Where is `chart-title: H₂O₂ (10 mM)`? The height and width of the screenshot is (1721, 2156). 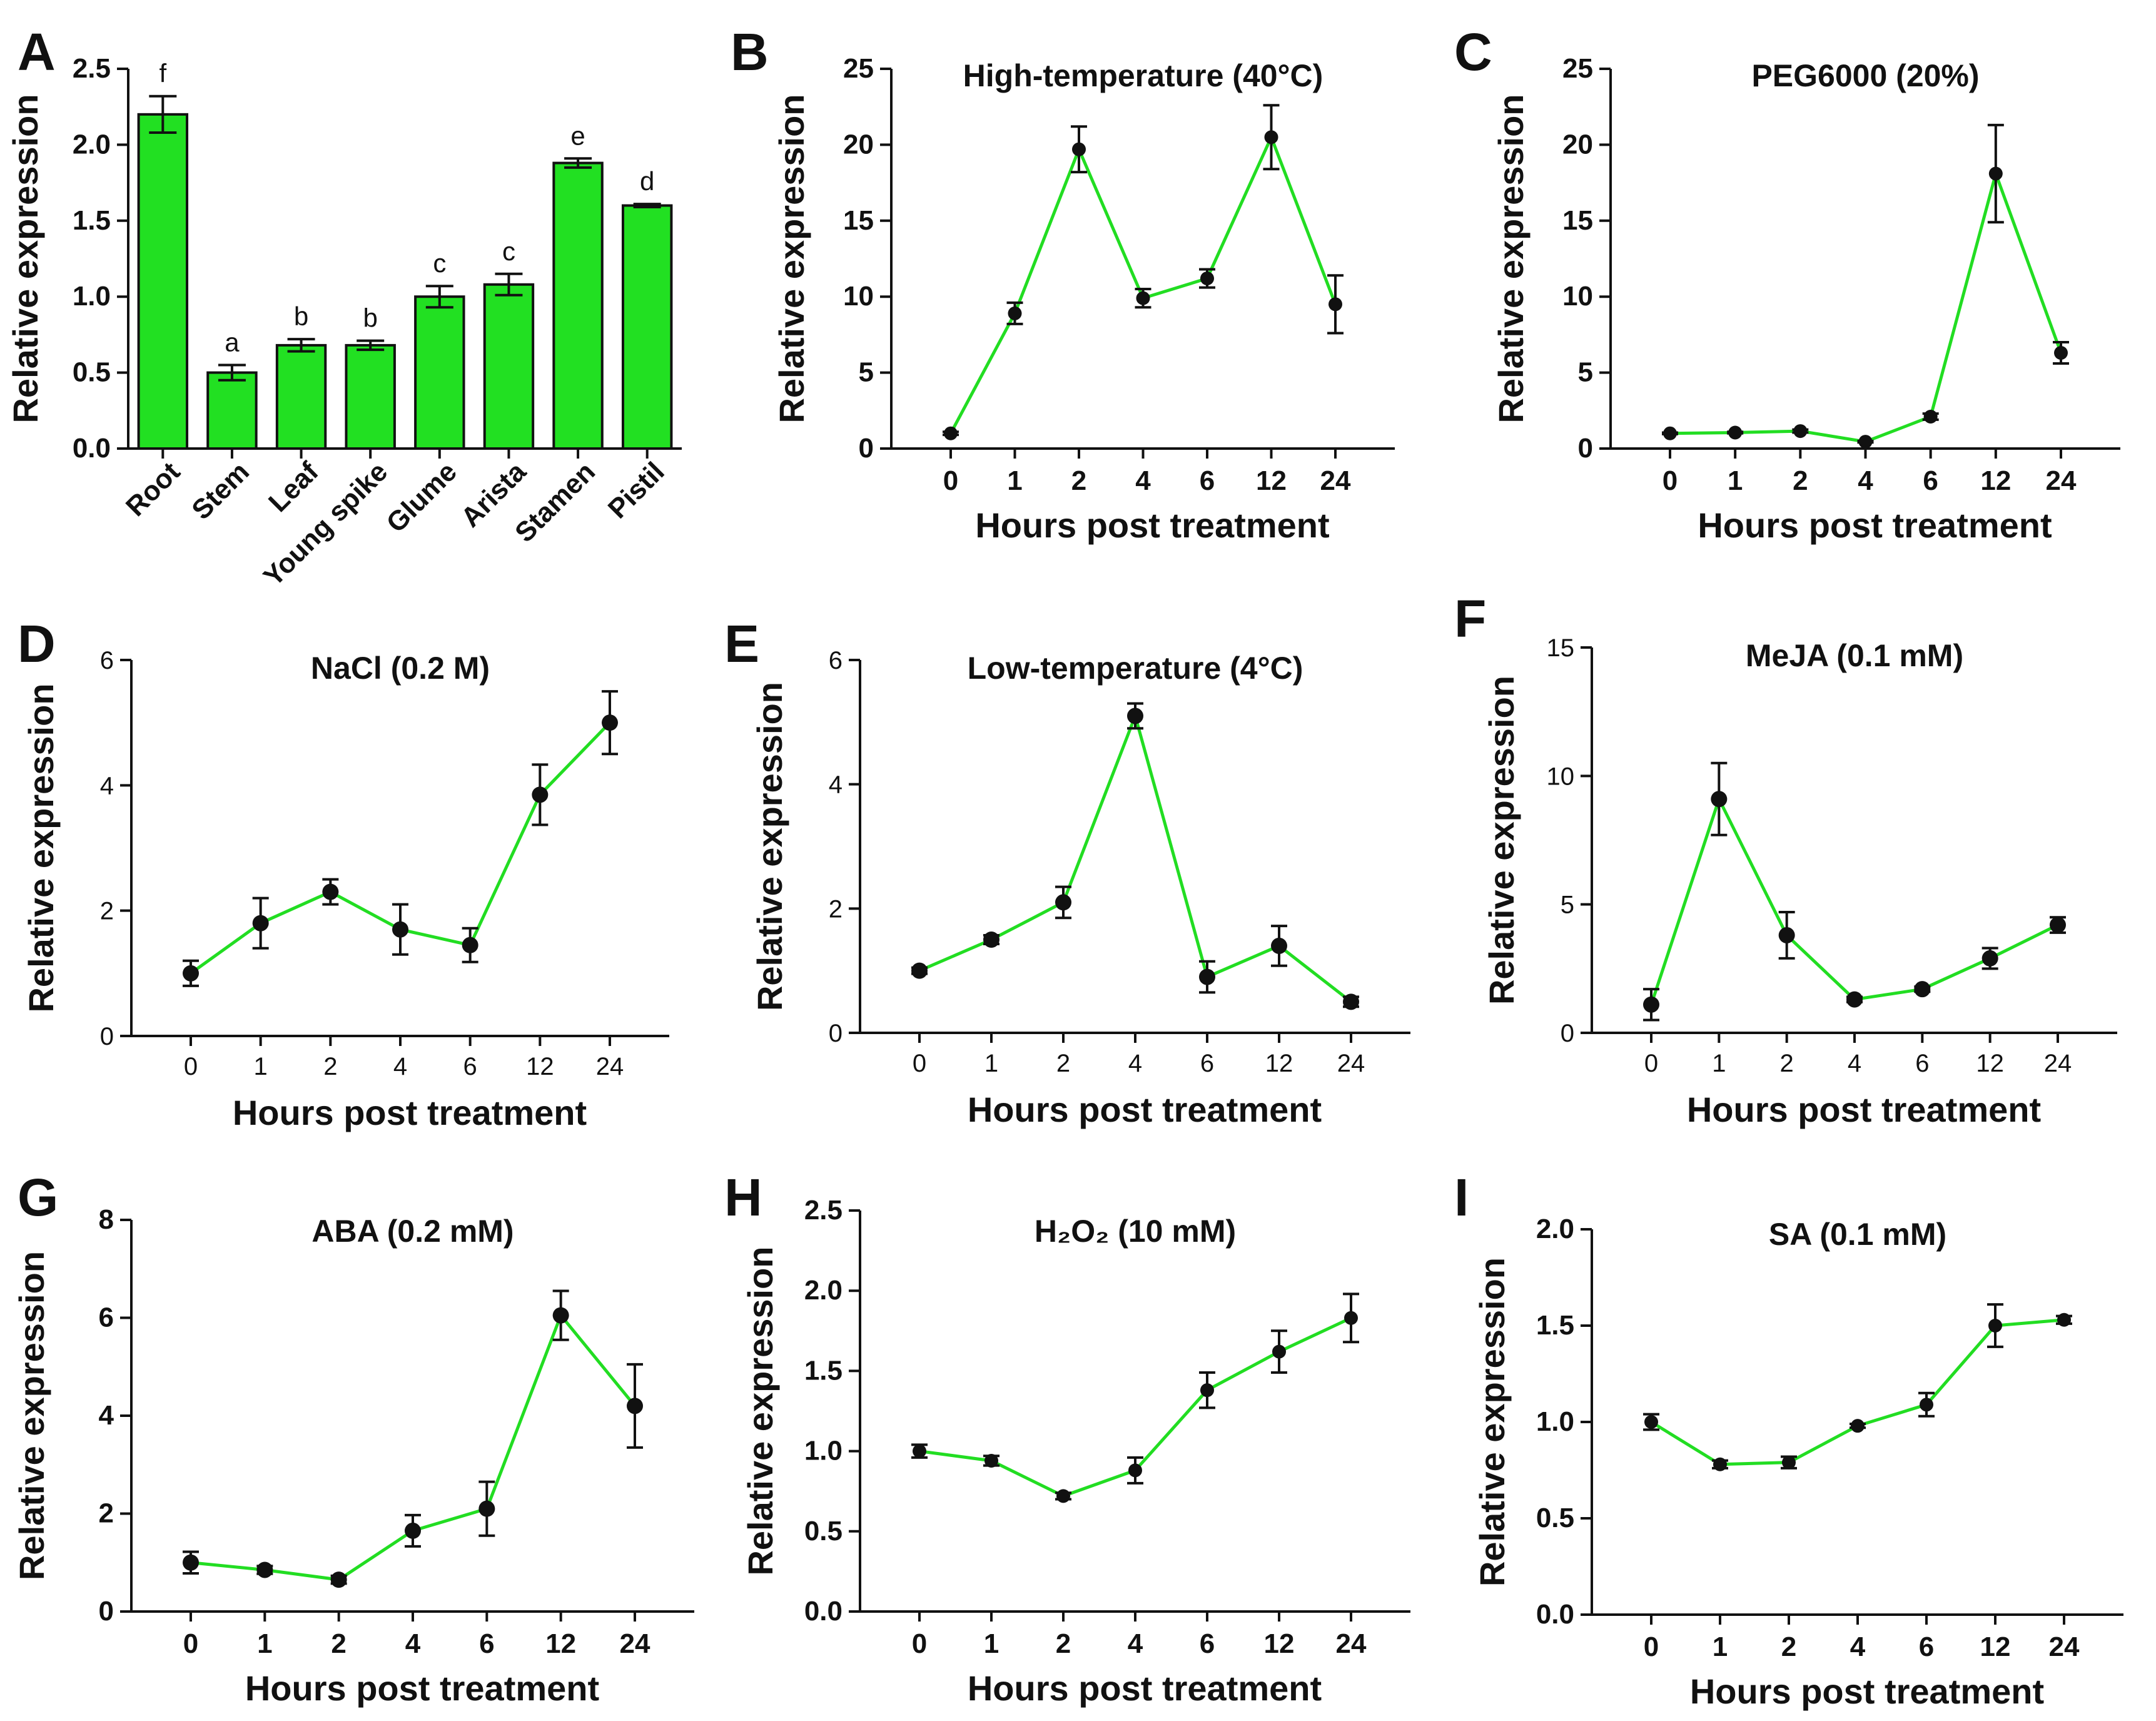 chart-title: H₂O₂ (10 mM) is located at coordinates (1135, 1231).